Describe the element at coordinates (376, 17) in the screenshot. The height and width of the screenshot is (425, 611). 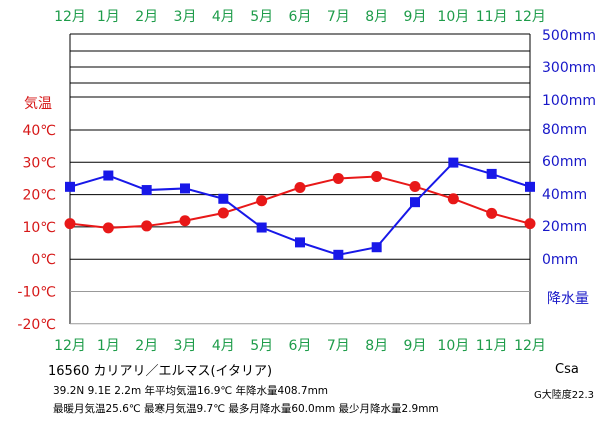
I see `month-label-top: 8月` at that location.